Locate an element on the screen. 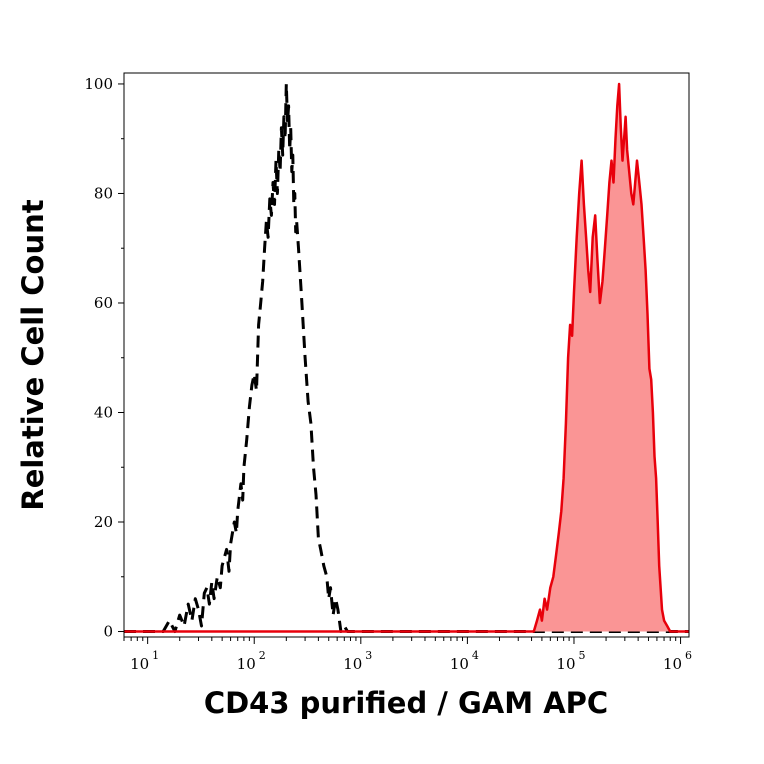  y-tick-label: 0 is located at coordinates (108, 632).